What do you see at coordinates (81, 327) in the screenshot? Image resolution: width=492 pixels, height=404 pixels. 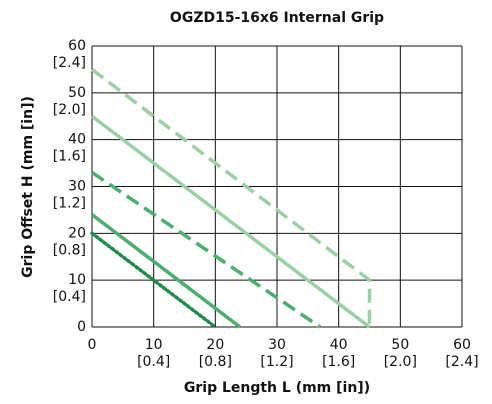 I see `y-tick-label: 0` at bounding box center [81, 327].